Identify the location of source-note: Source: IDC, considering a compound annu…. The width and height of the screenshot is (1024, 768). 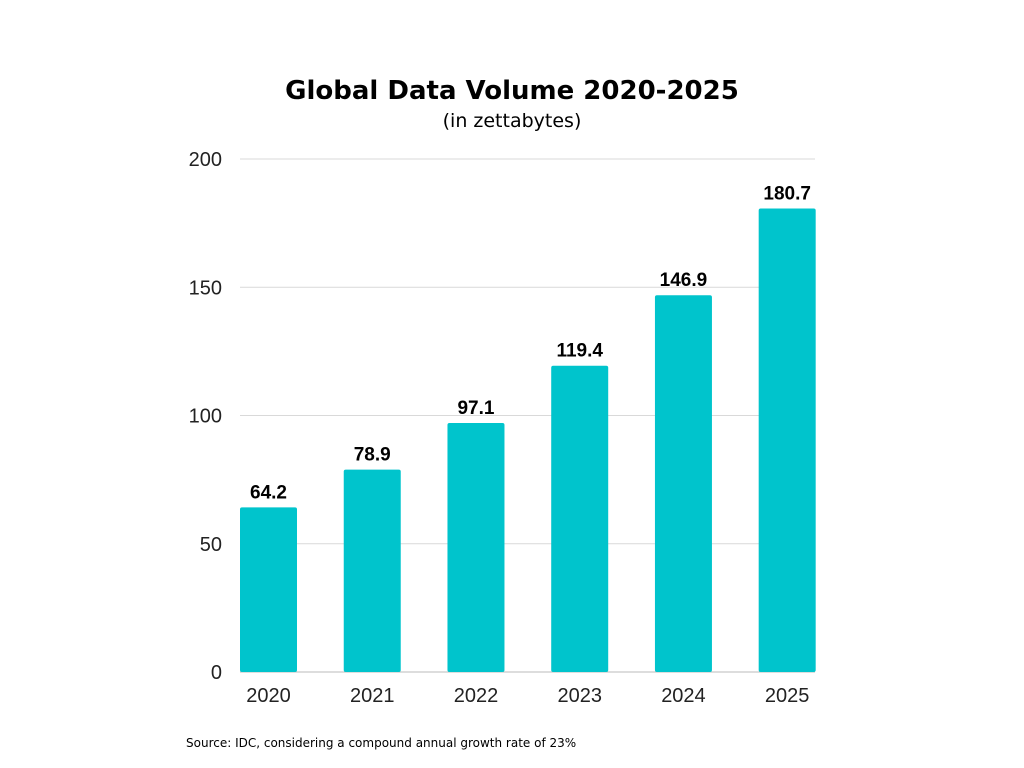
(381, 743).